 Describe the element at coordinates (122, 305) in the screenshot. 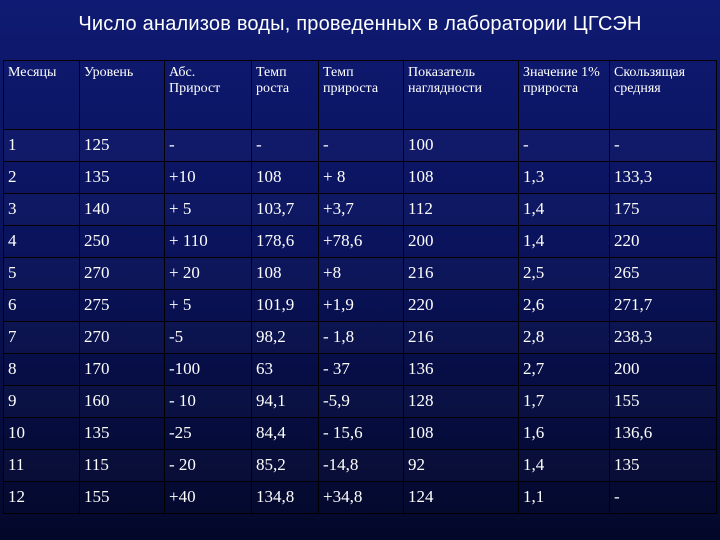

I see `table-cell: 275` at that location.